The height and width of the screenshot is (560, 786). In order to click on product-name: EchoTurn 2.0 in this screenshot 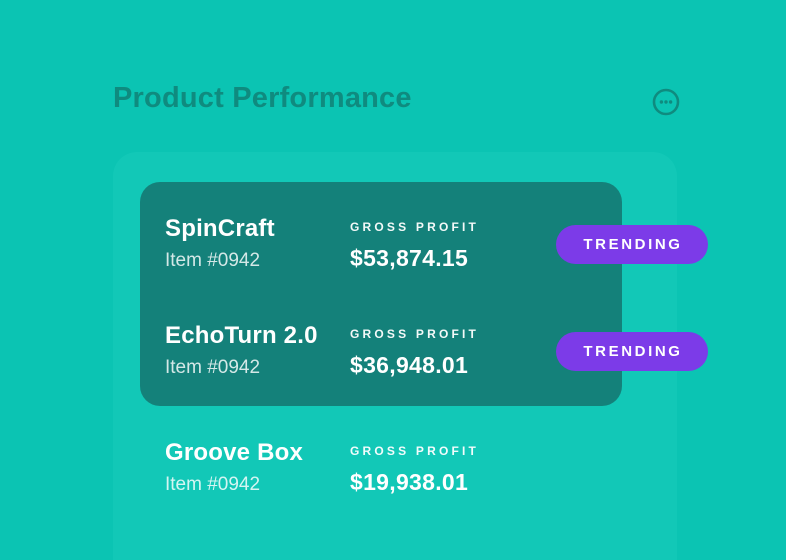, I will do `click(241, 335)`.